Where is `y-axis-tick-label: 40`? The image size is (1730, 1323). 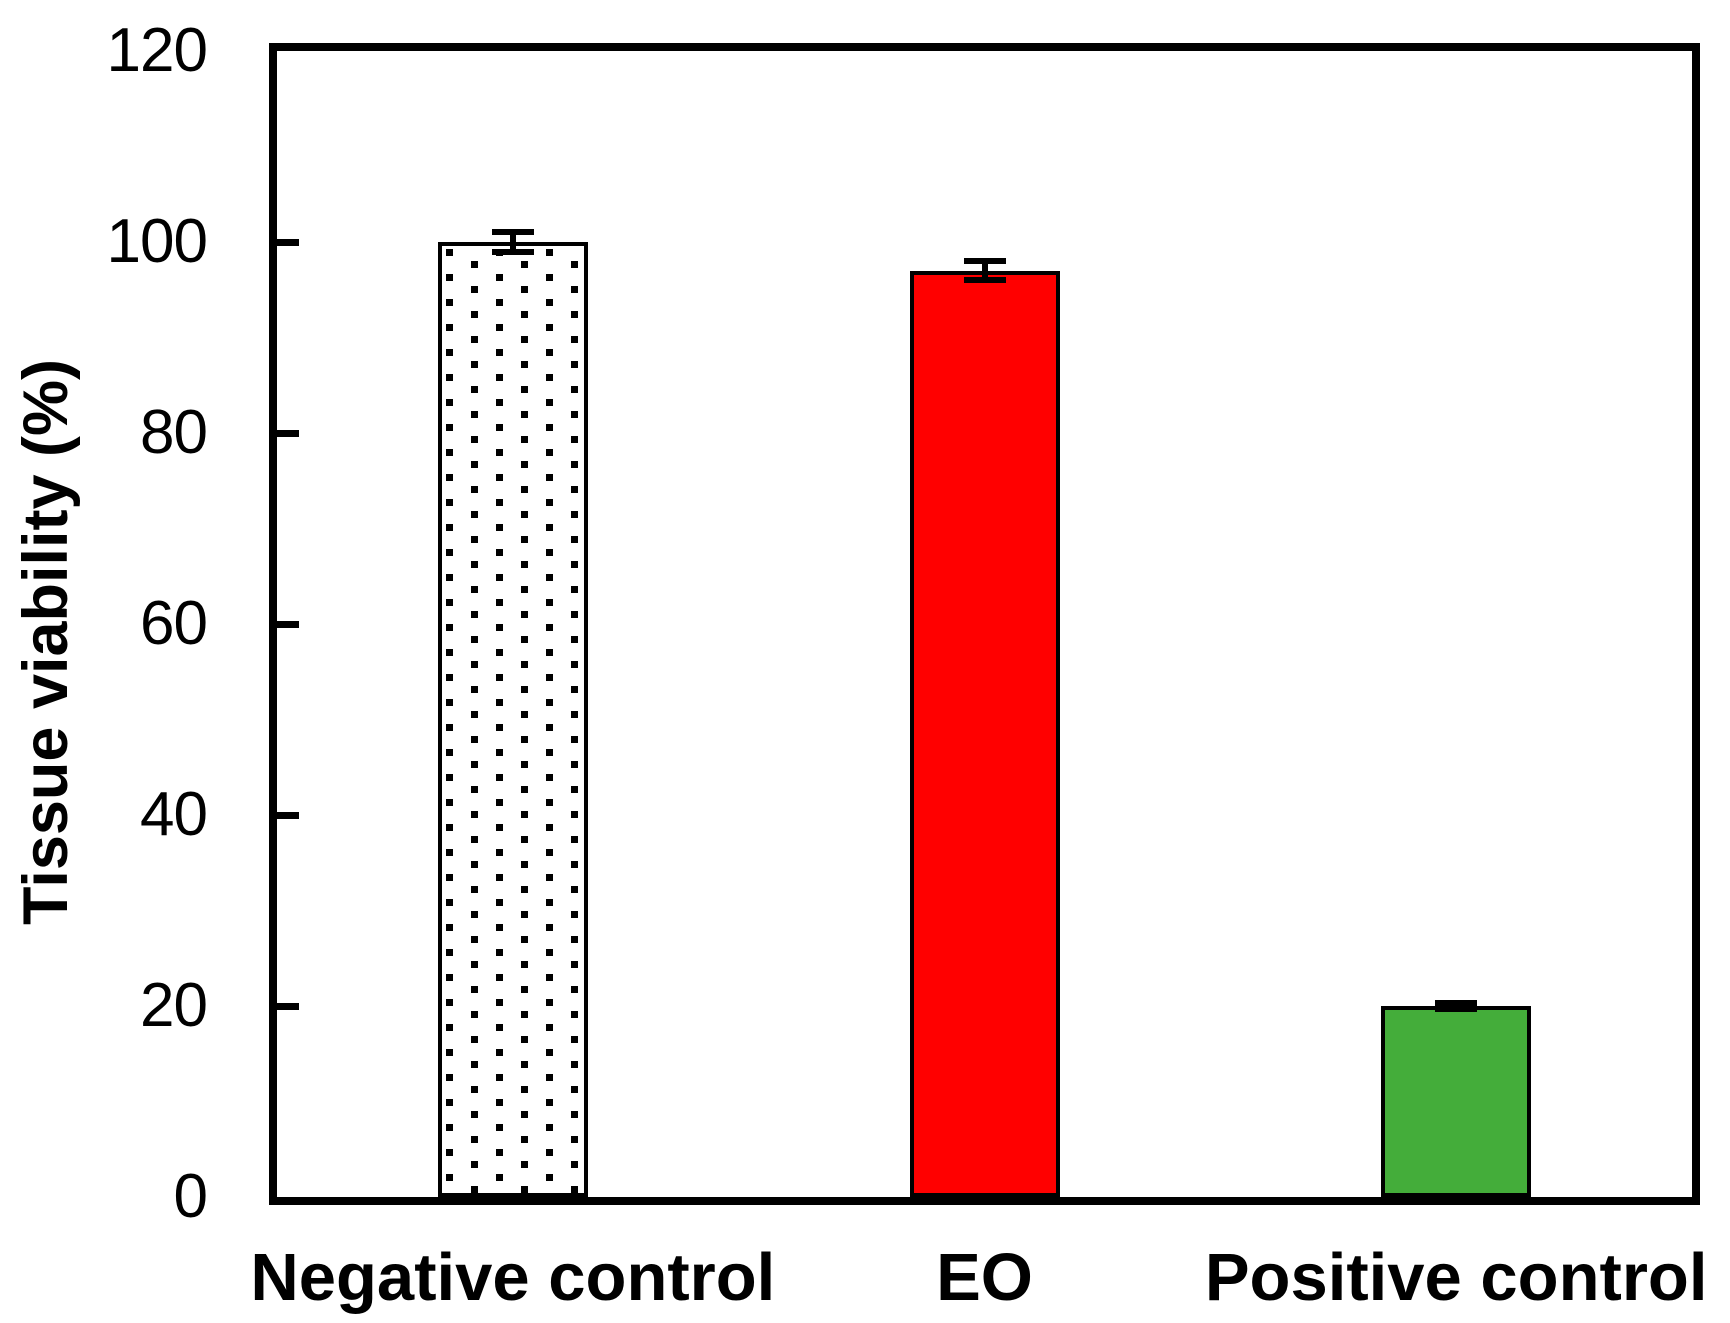 y-axis-tick-label: 40 is located at coordinates (174, 814).